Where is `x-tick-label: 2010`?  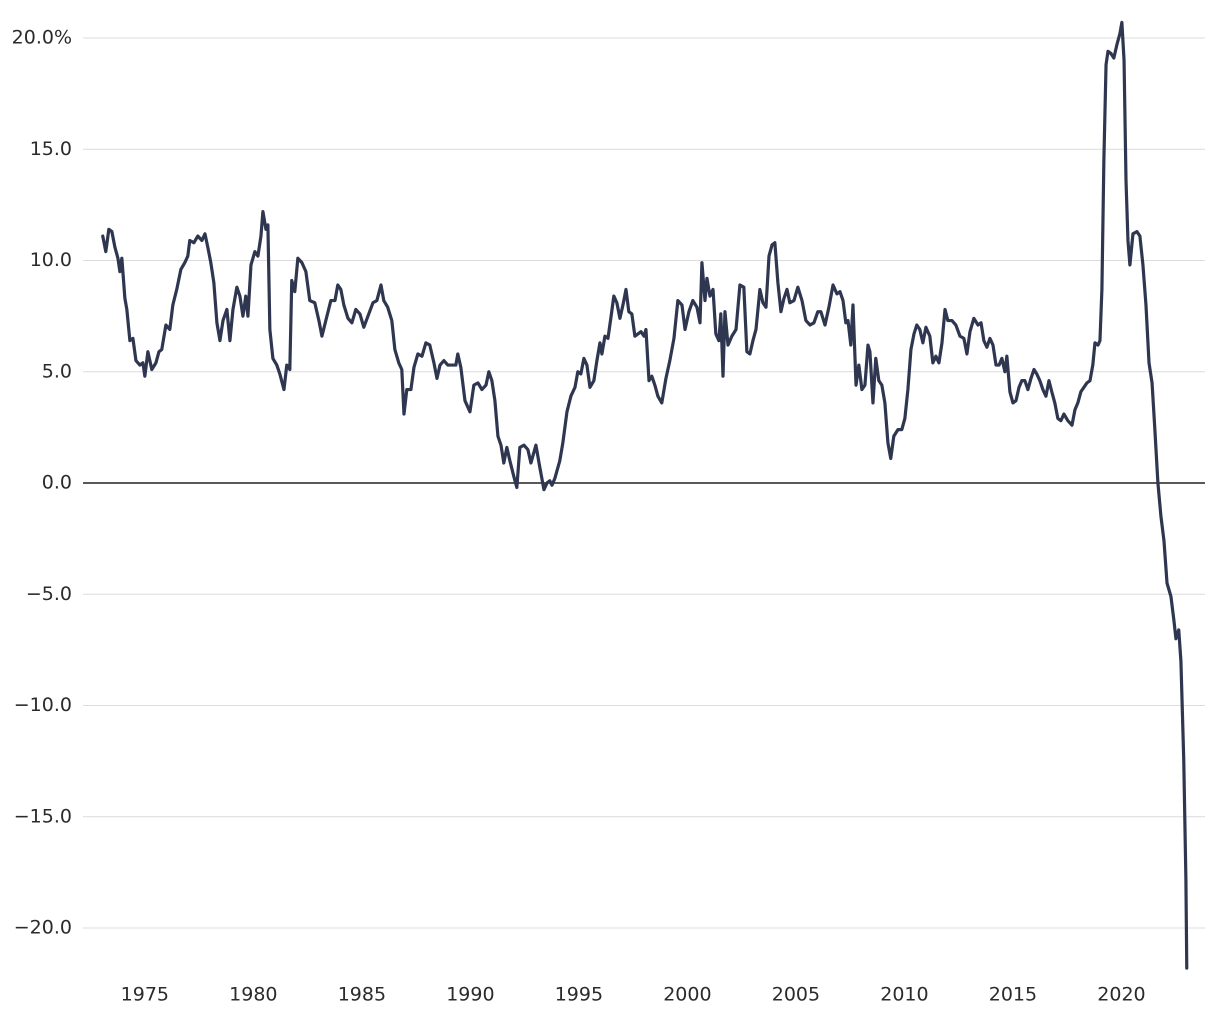
x-tick-label: 2010 is located at coordinates (904, 995).